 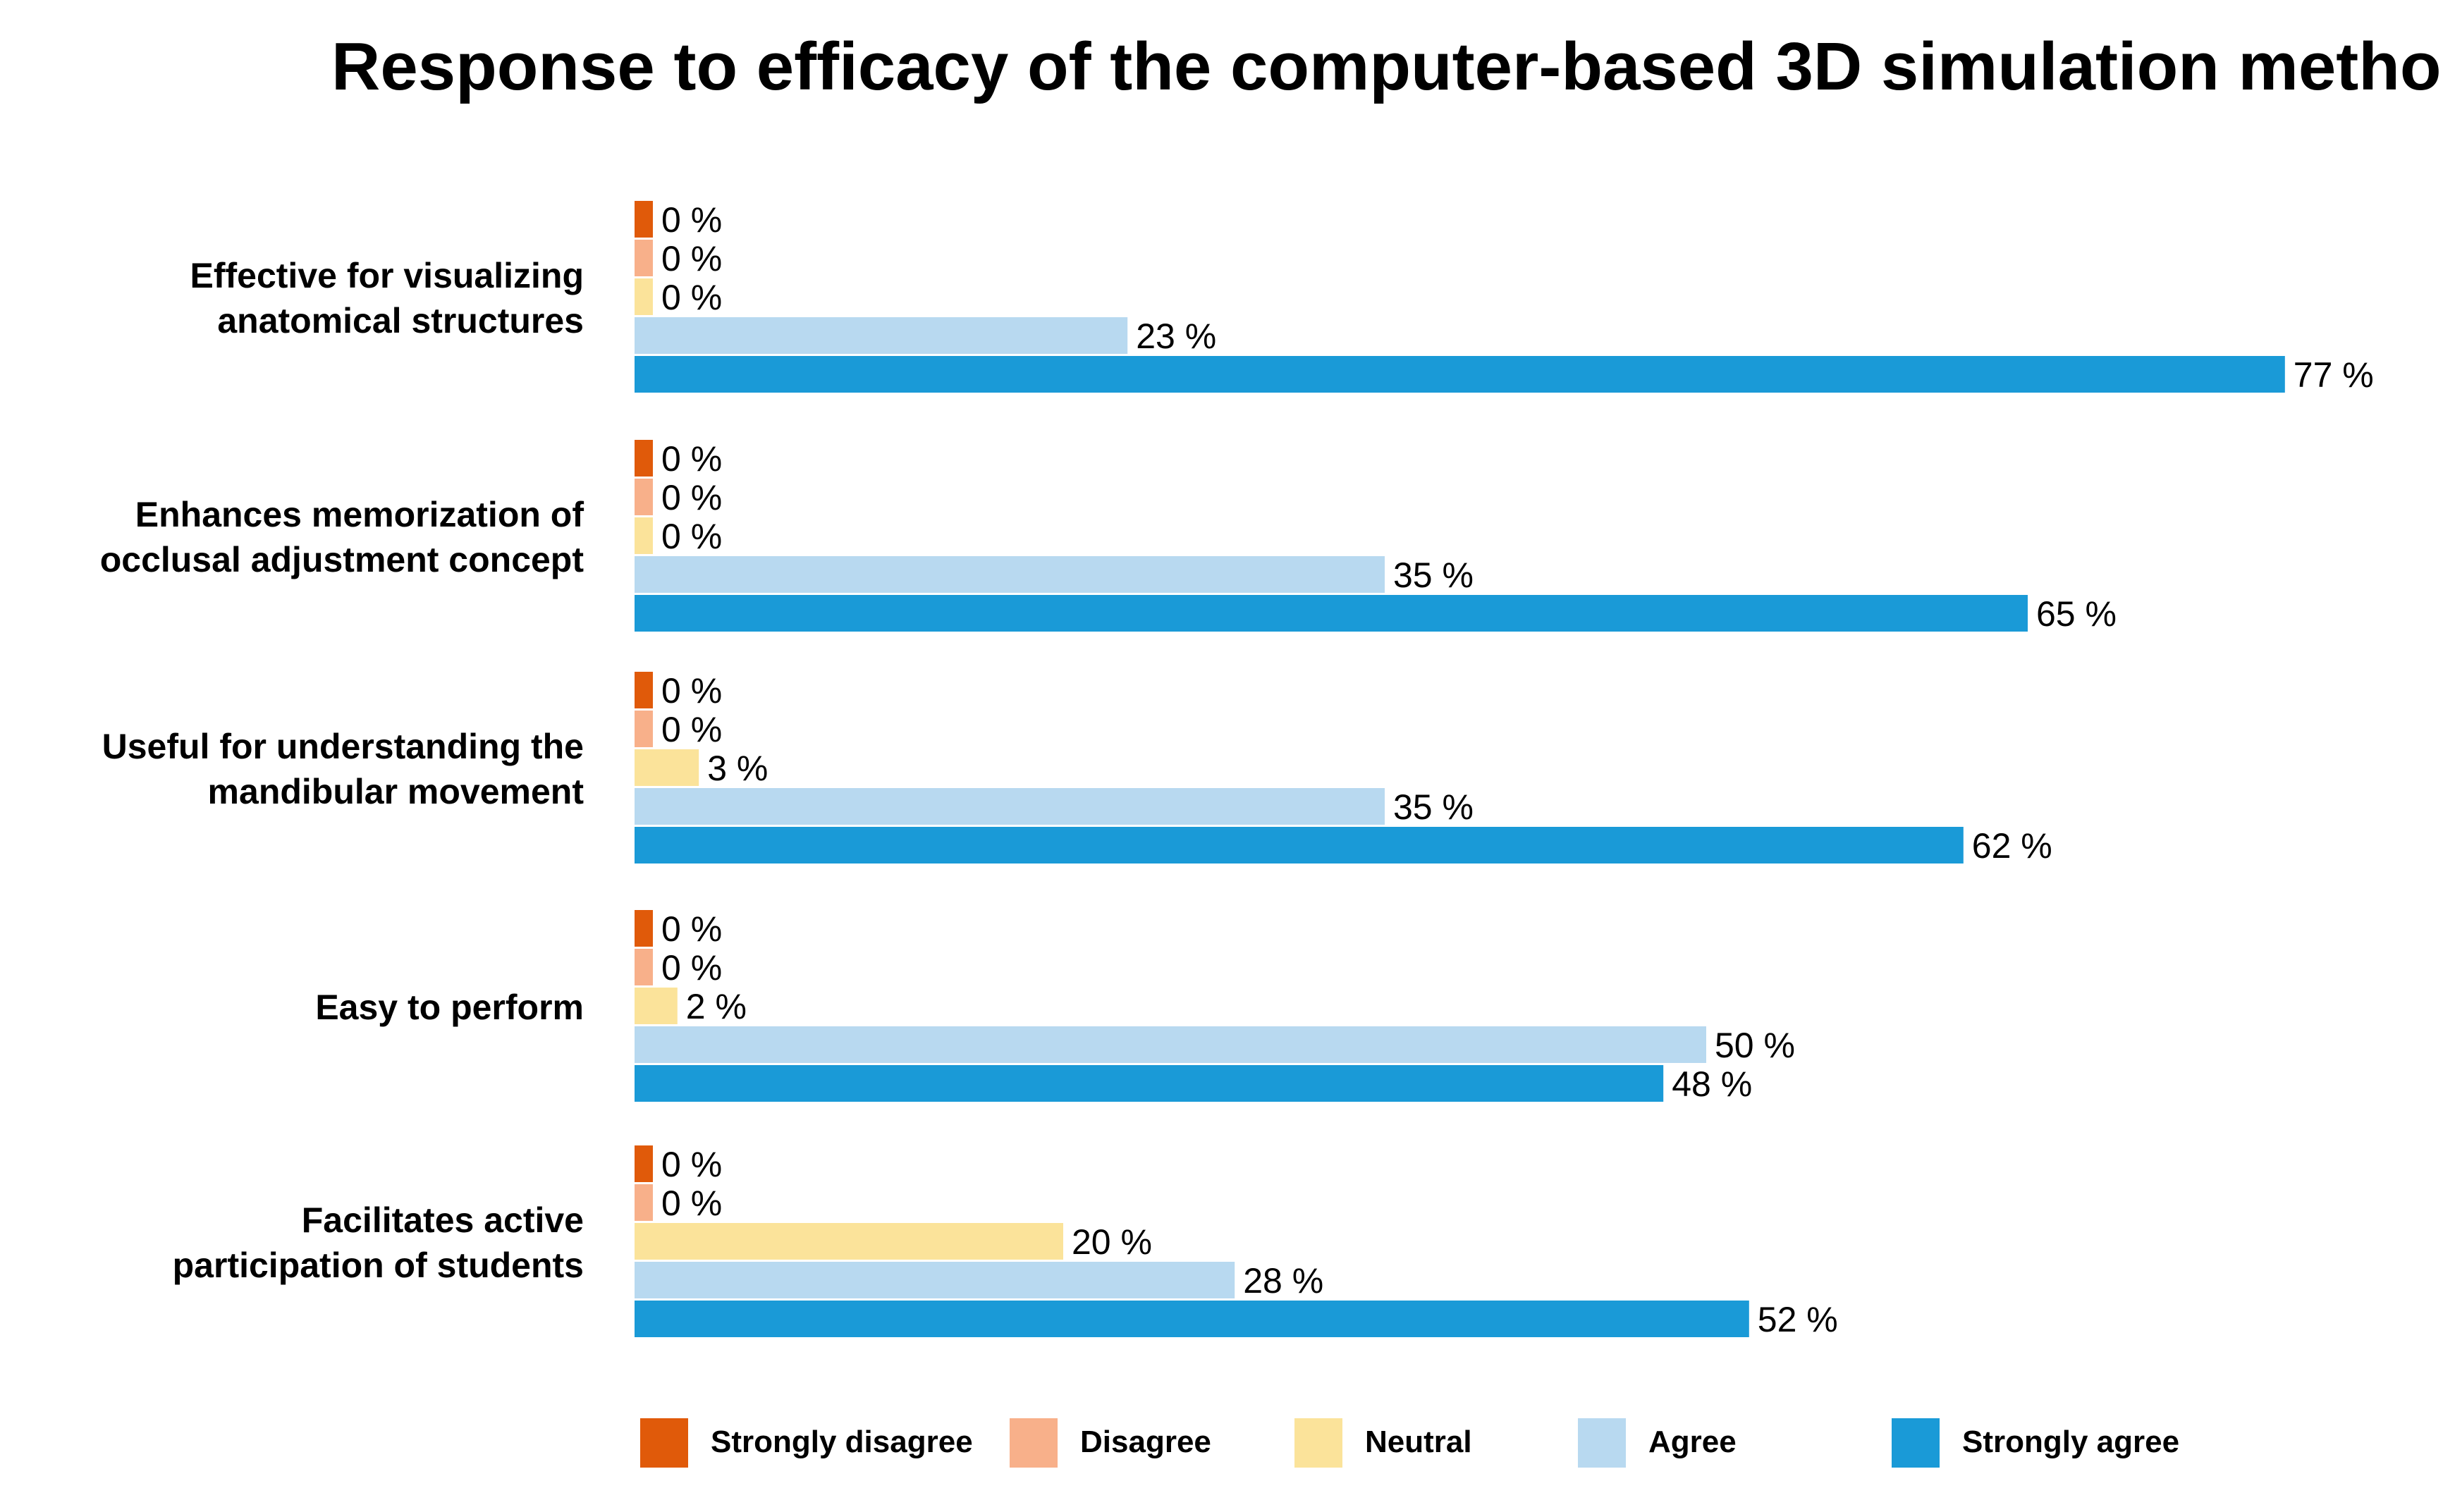 I want to click on legend-label: Neutral, so click(x=1418, y=1442).